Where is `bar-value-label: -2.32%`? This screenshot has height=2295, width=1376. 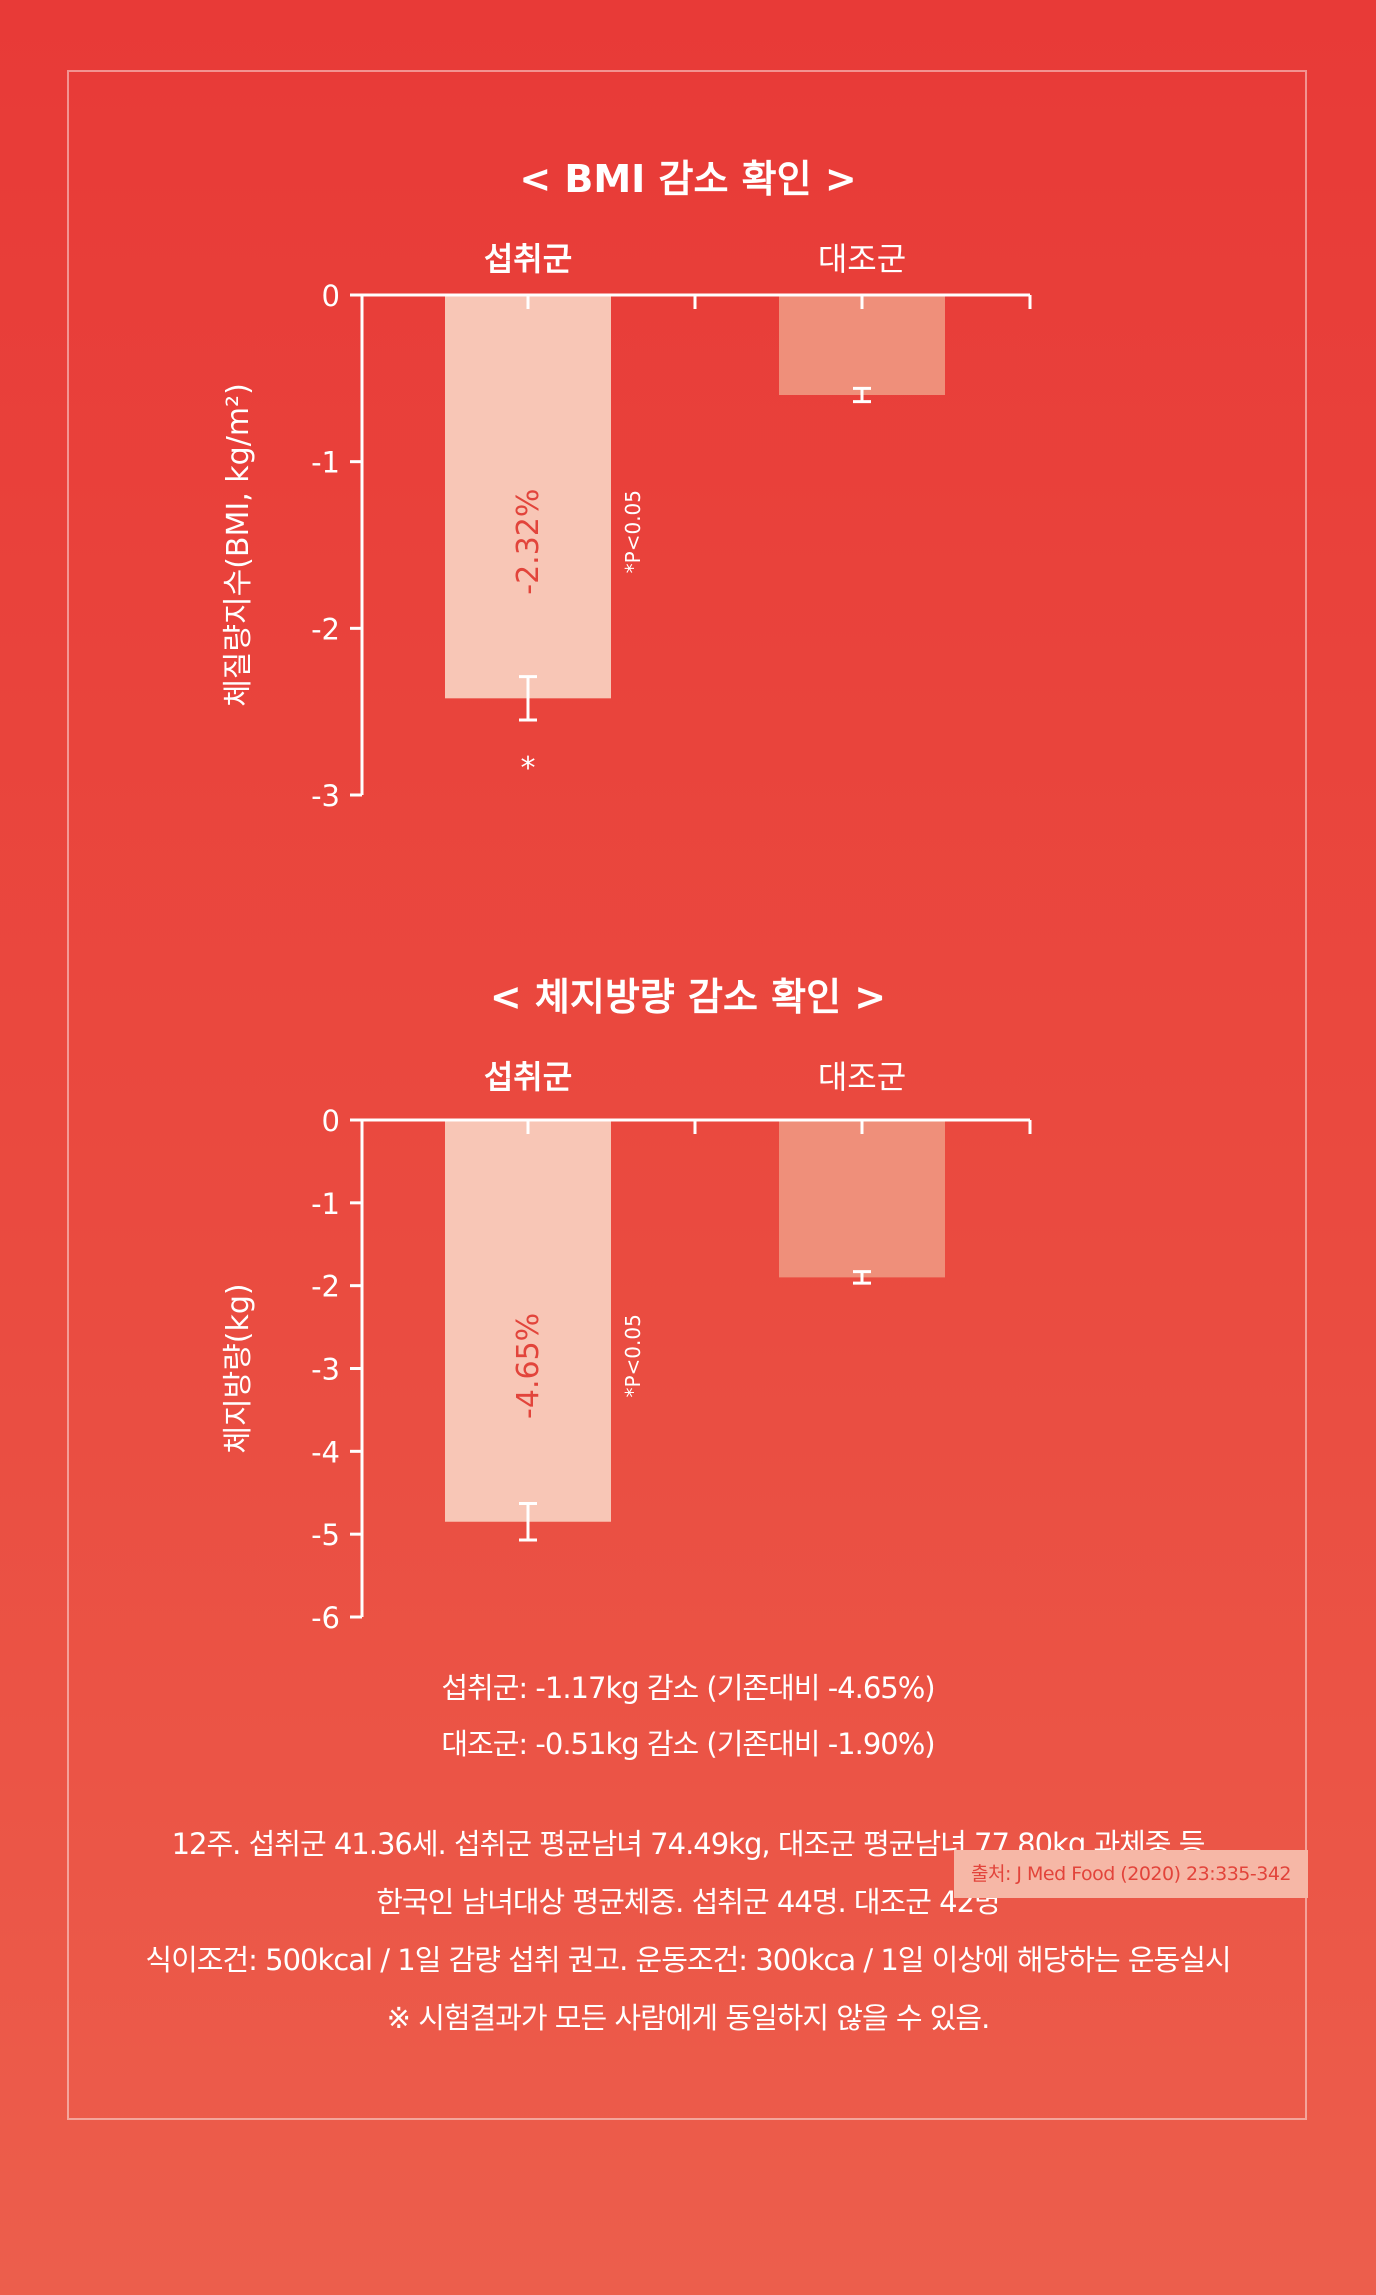
bar-value-label: -2.32% is located at coordinates (528, 542).